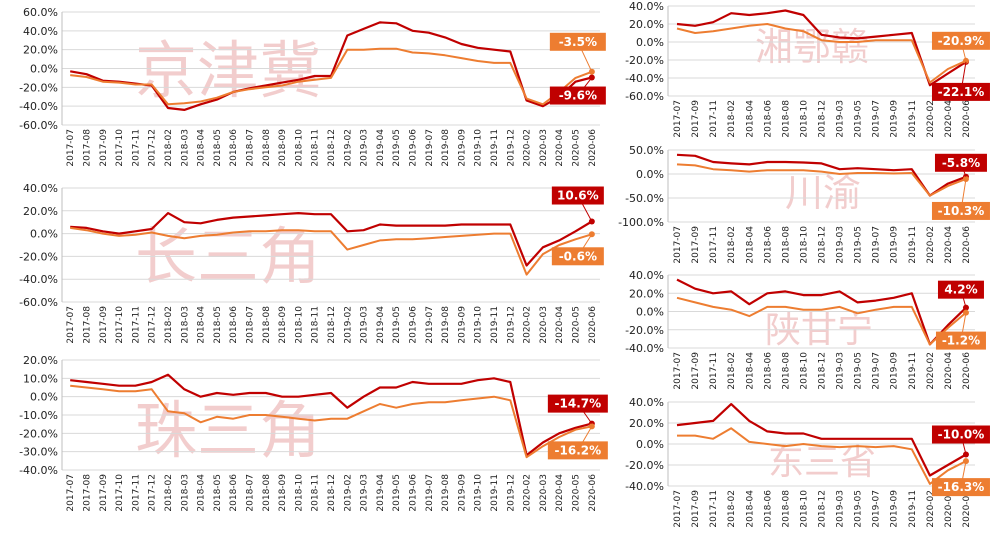  Describe the element at coordinates (38, 433) in the screenshot. I see `y-tick-label: -20.0%` at that location.